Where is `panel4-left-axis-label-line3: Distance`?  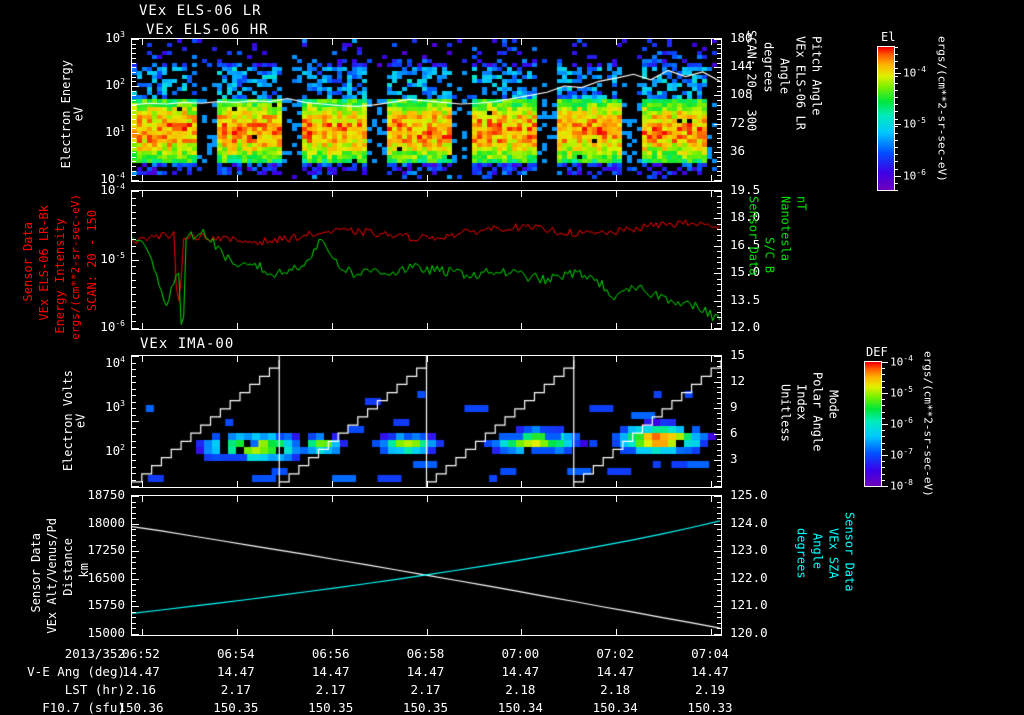
panel4-left-axis-label-line3: Distance is located at coordinates (68, 567).